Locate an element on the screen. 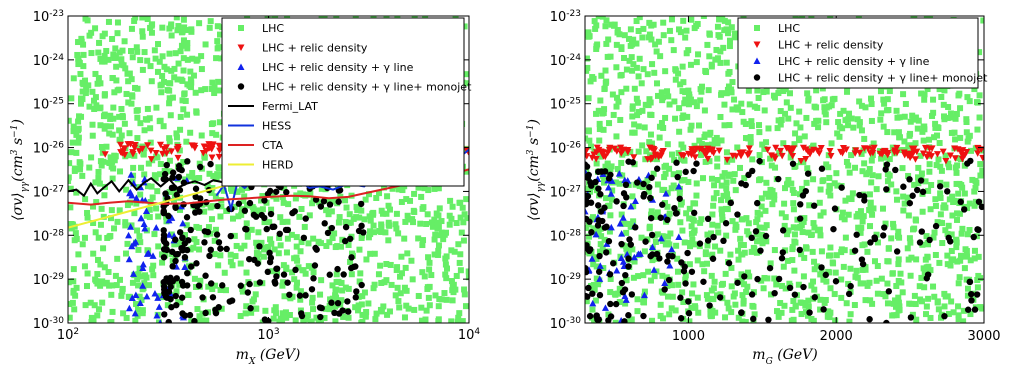  tick-label: 1000 is located at coordinates (688, 336).